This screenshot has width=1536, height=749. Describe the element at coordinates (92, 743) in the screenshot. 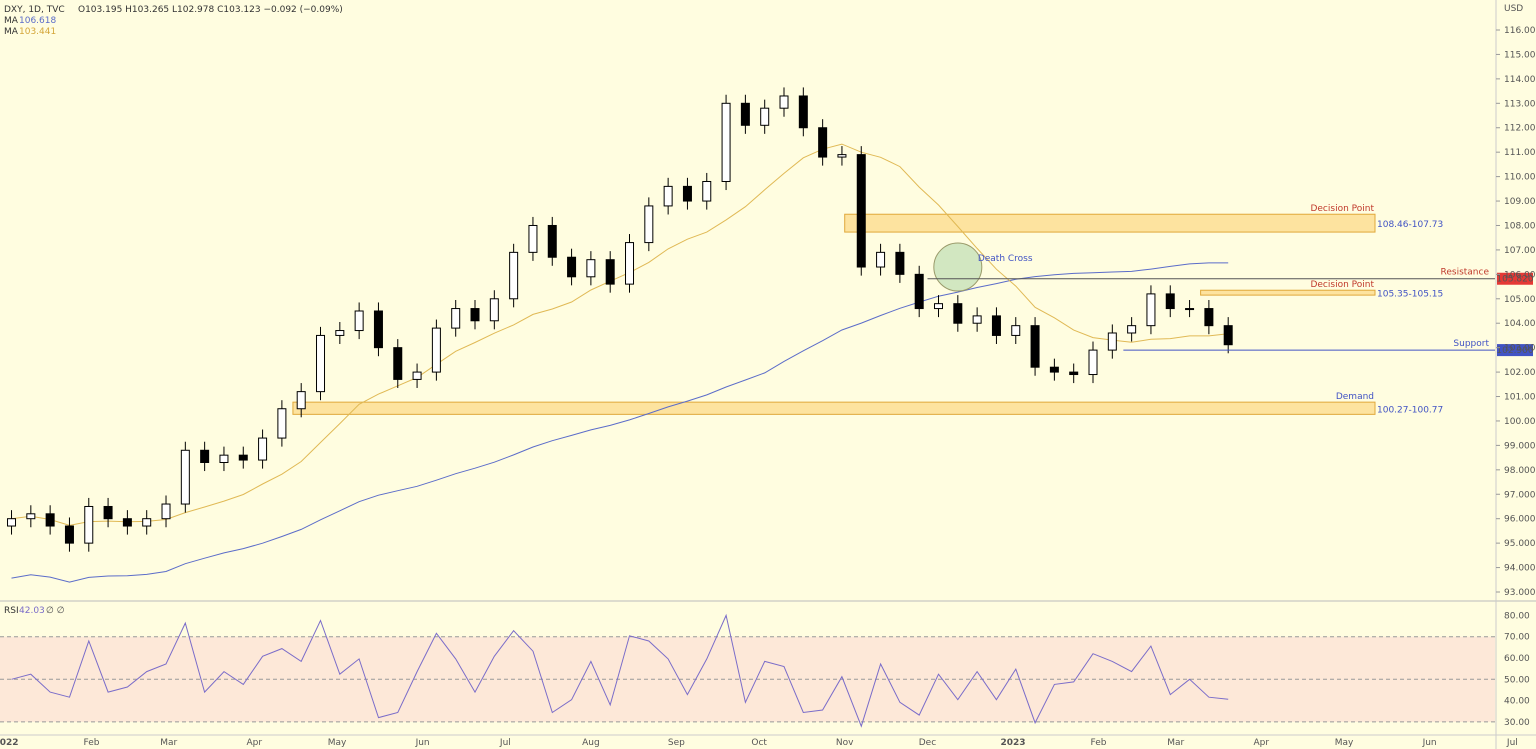

I see `time-tick-label: Feb` at that location.